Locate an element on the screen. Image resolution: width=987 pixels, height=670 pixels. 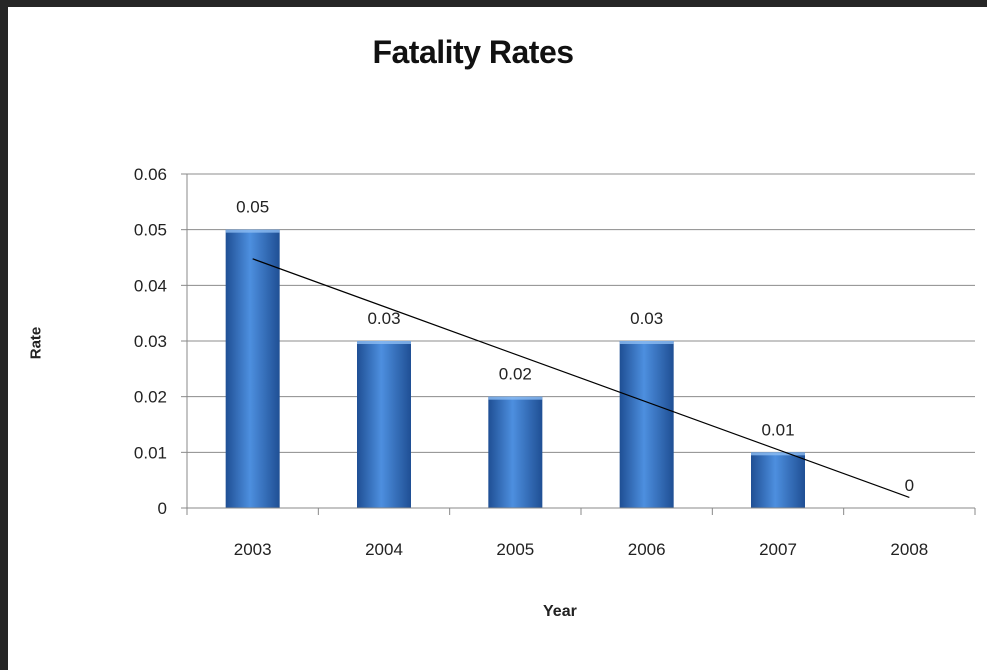
x-tick-label: 2007 is located at coordinates (778, 549).